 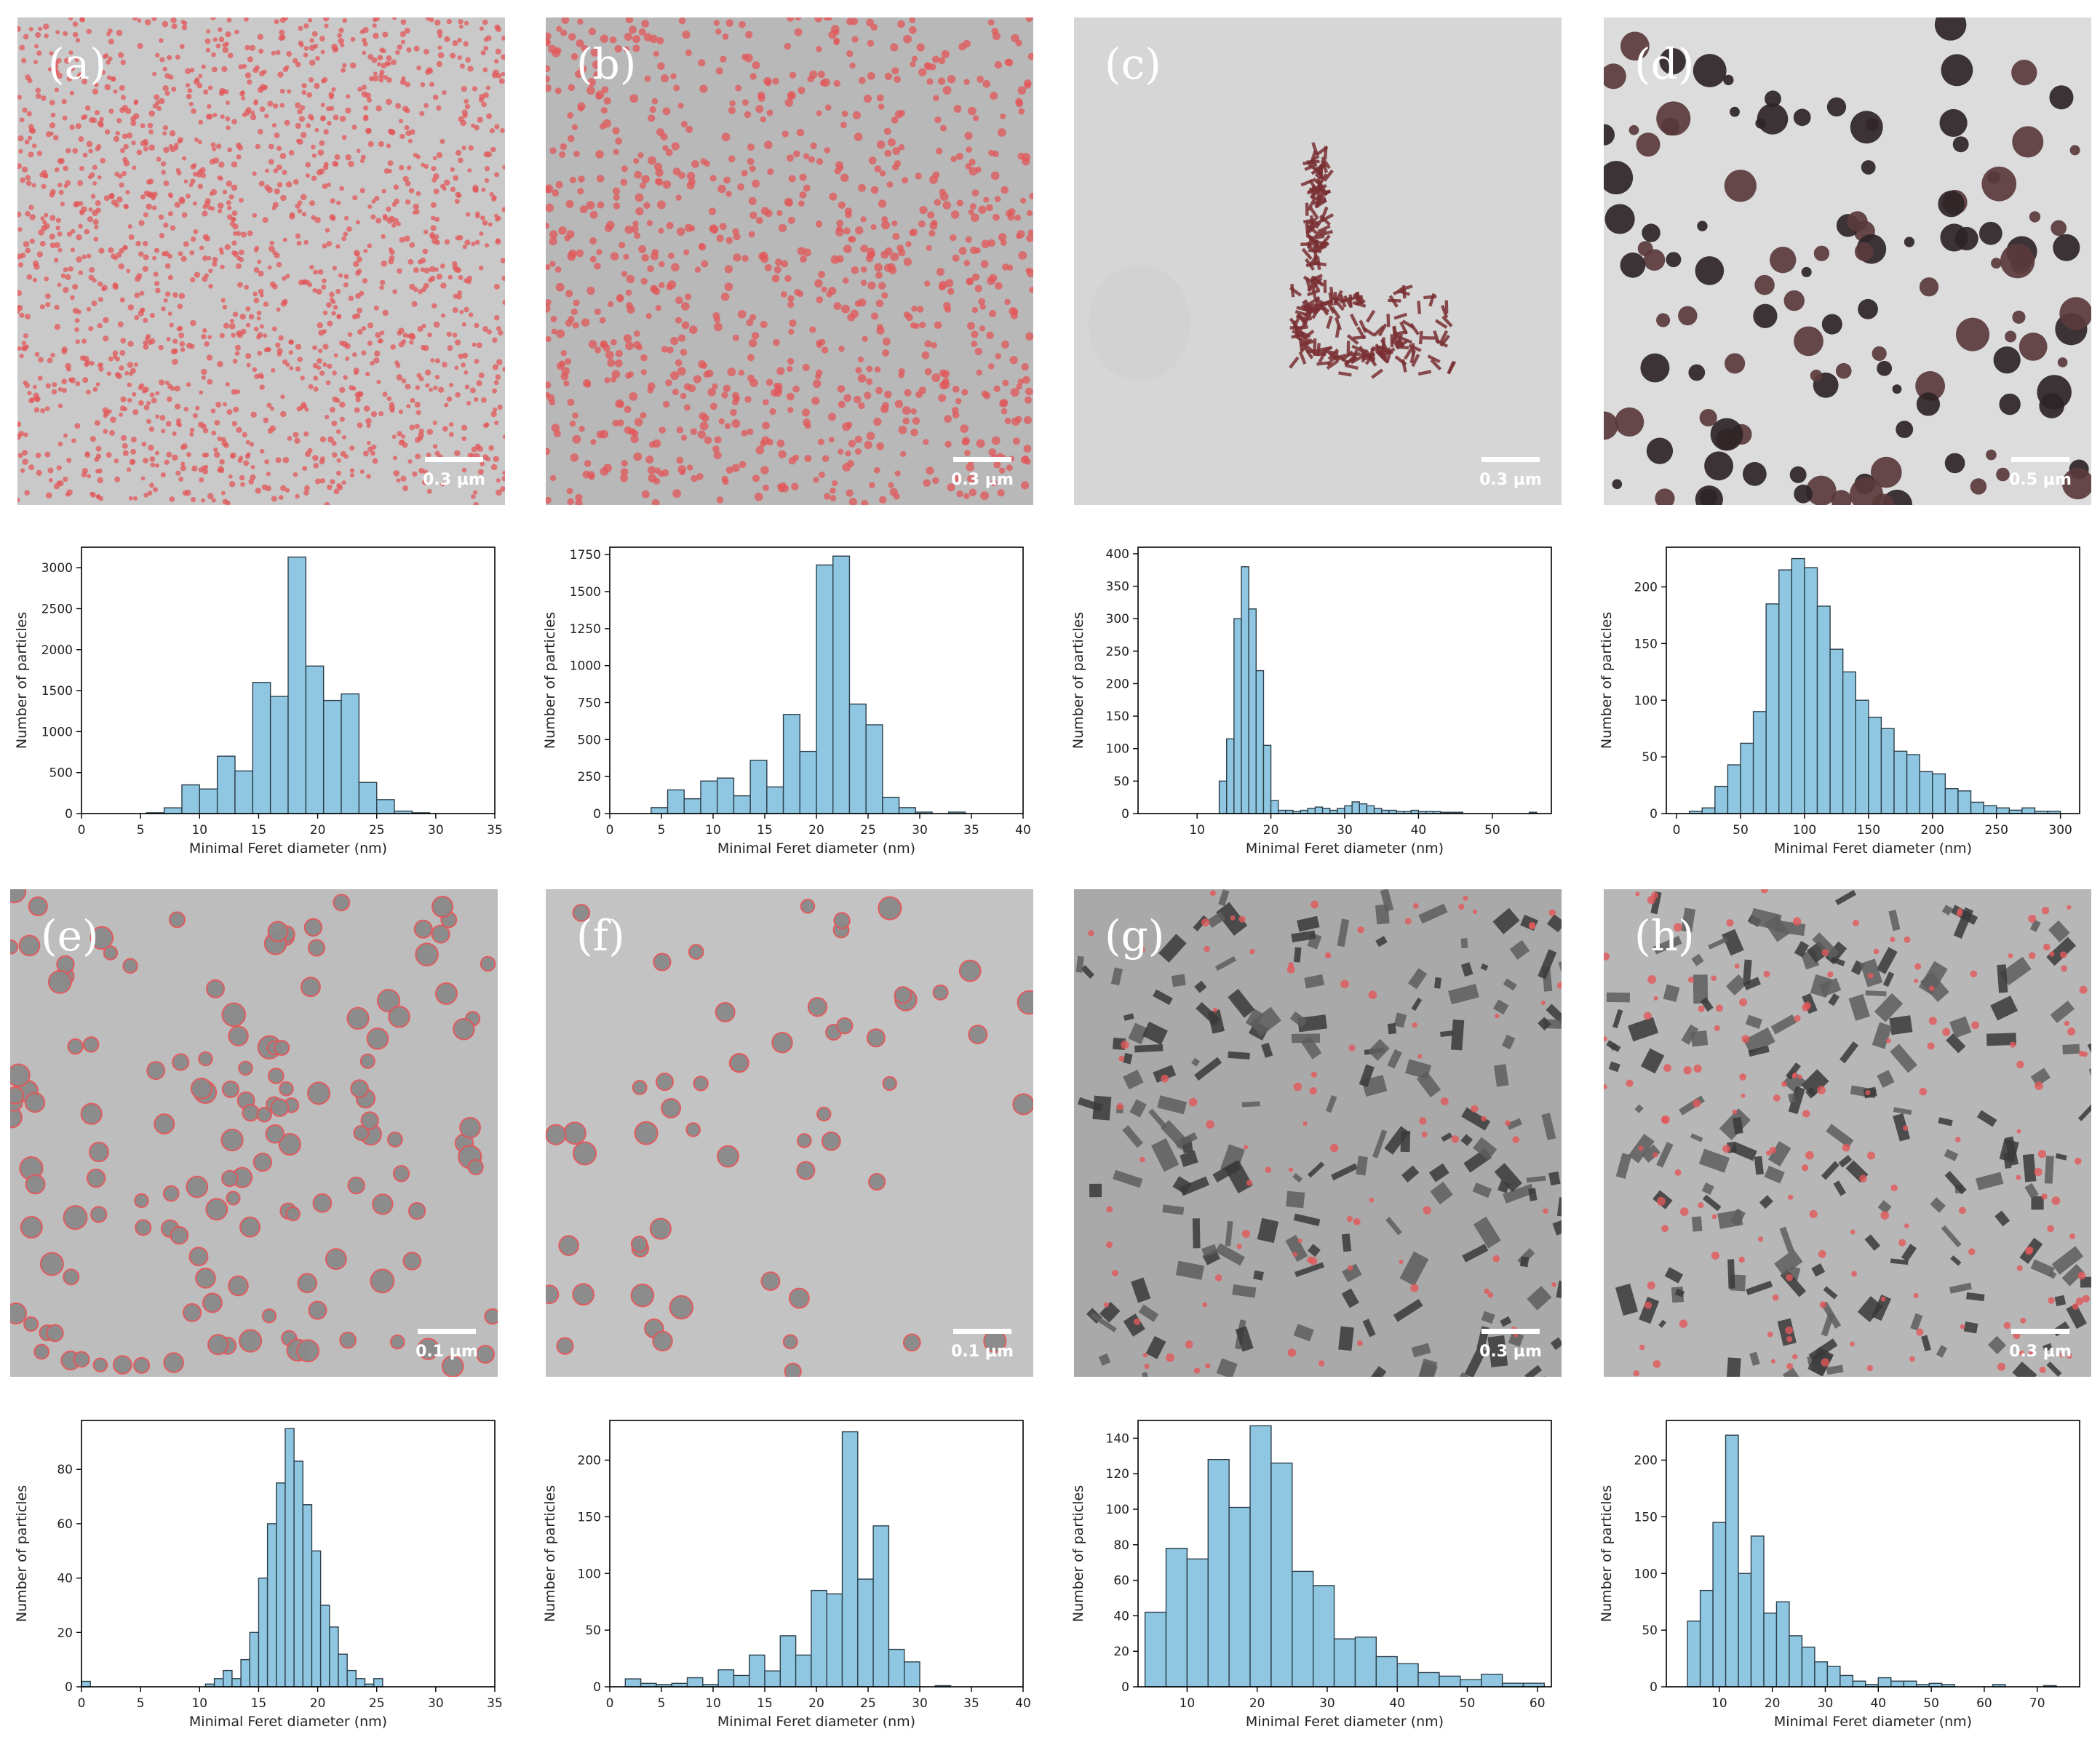 I want to click on x-tick-label: 20, so click(x=1773, y=1703).